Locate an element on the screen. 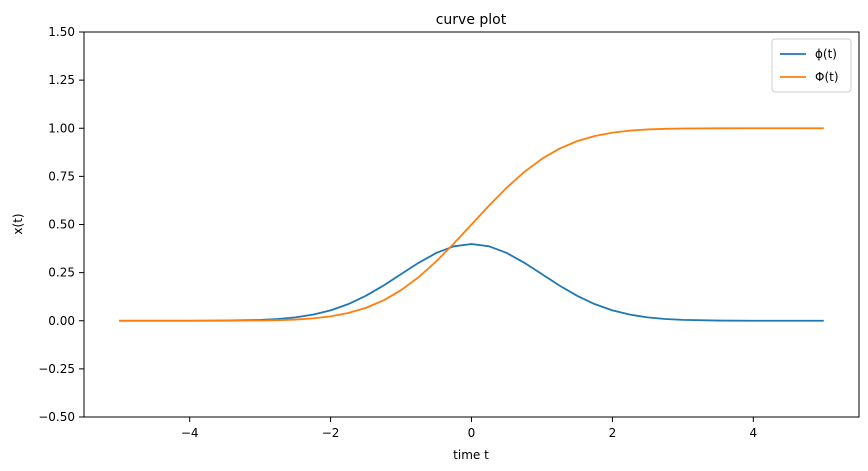  y-tick-label: 1.50 is located at coordinates (61, 32).